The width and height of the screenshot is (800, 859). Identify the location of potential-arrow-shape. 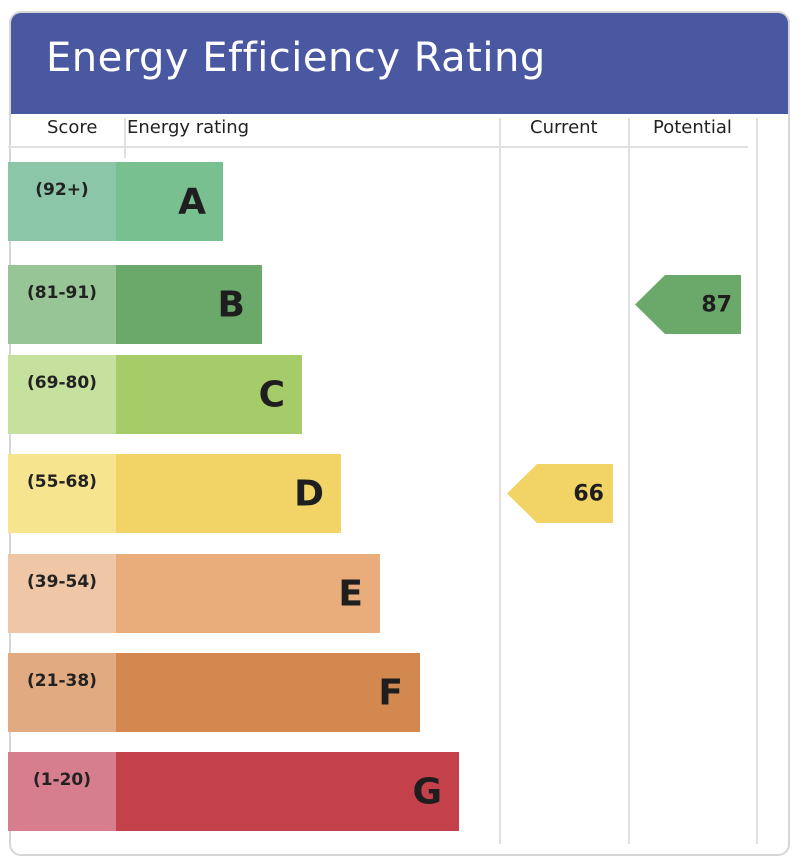
(688, 304).